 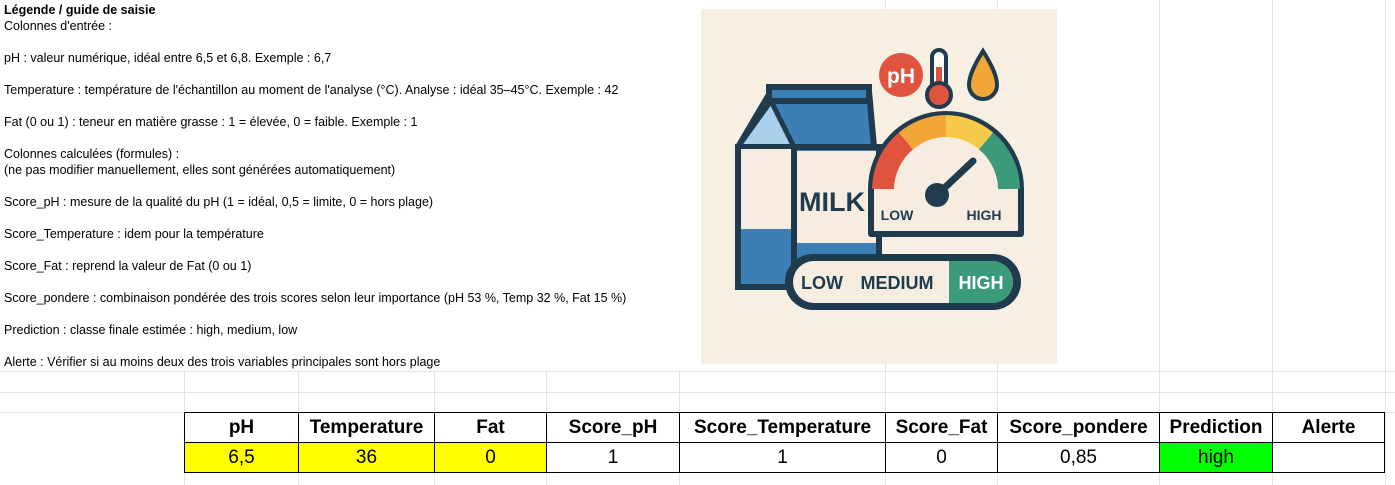 I want to click on ph-badge-label: pH, so click(x=901, y=76).